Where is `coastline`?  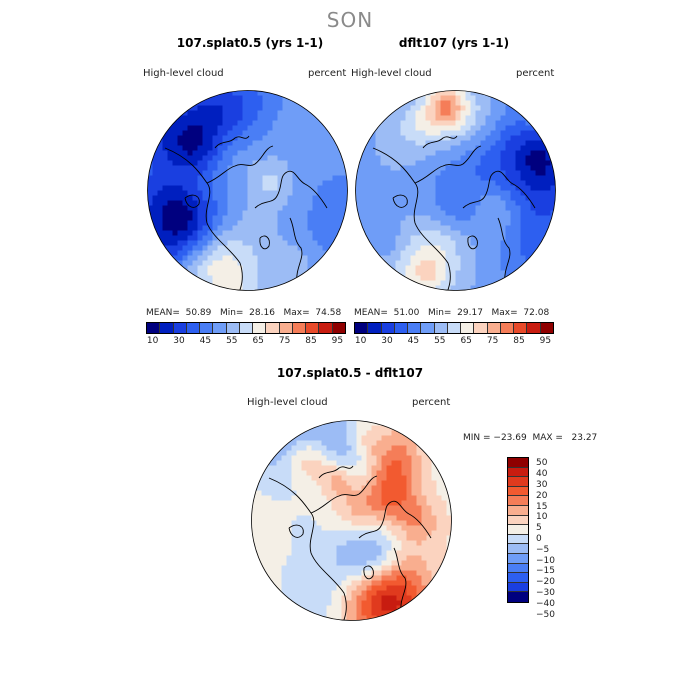
coastline is located at coordinates (291, 189).